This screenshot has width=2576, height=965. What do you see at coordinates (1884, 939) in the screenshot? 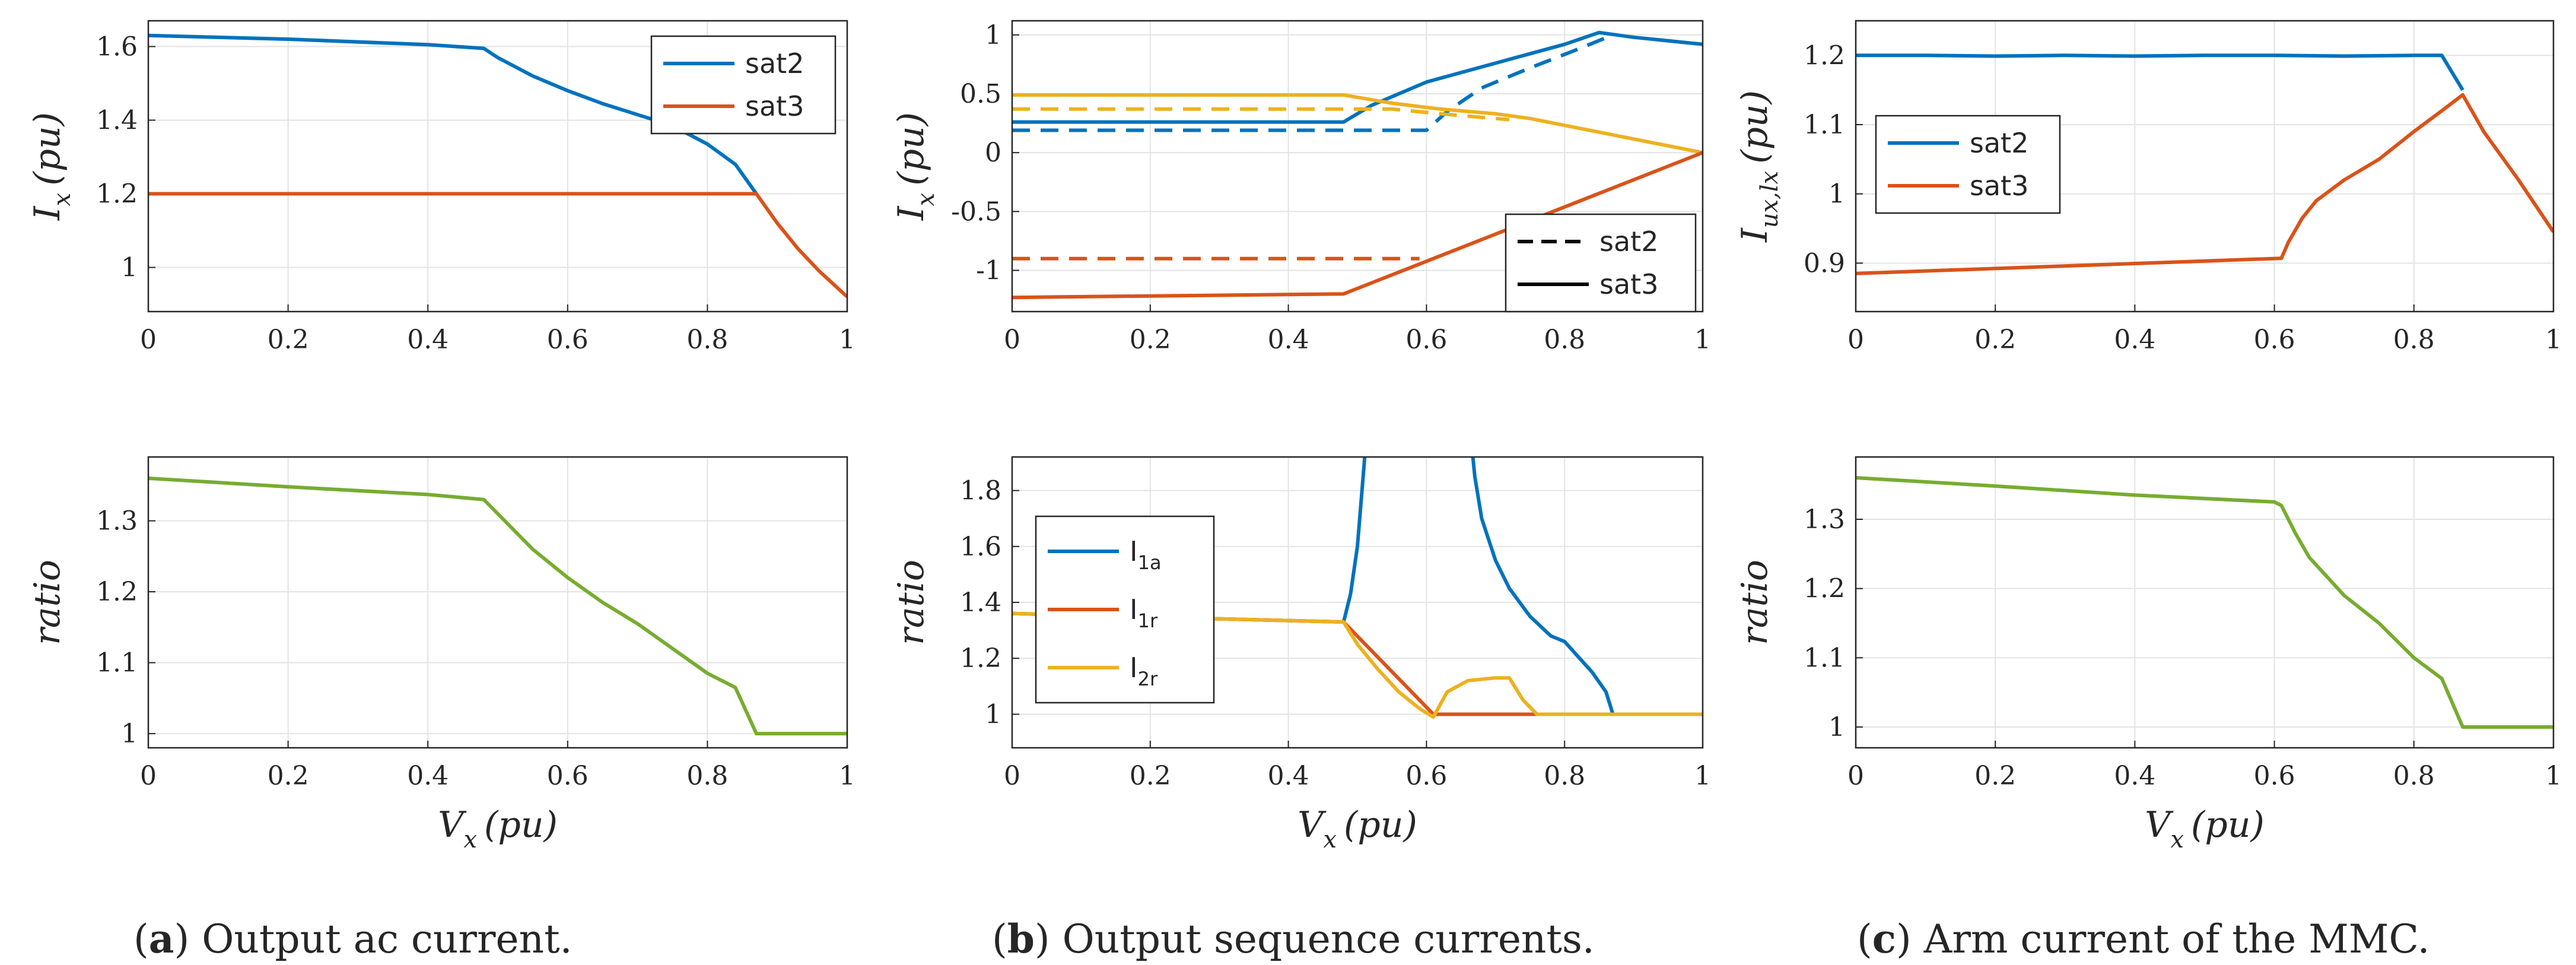
I see `caption-c-letter: c` at bounding box center [1884, 939].